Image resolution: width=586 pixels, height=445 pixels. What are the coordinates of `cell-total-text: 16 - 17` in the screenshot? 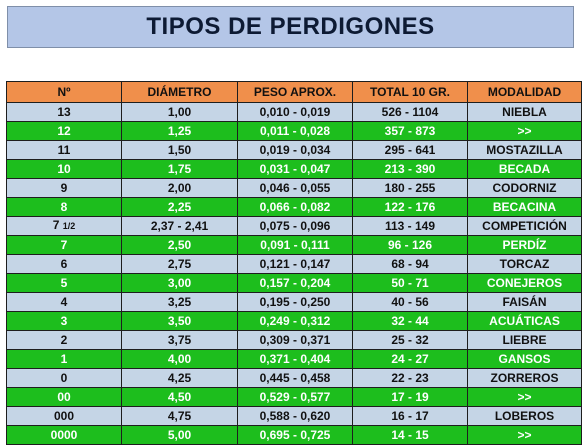 It's located at (410, 415).